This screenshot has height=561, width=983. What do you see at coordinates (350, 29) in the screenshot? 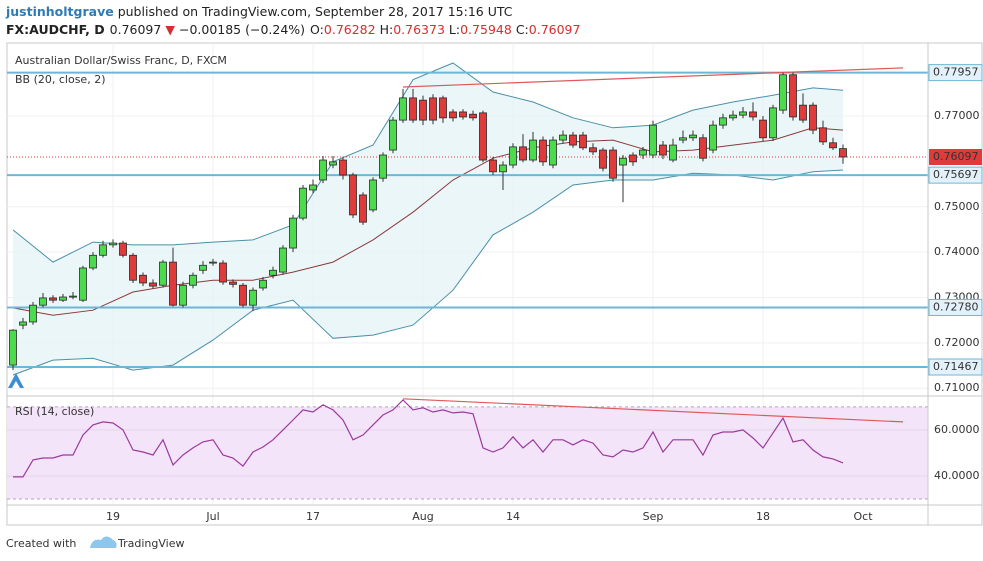
I see `o-value: 0.76282` at bounding box center [350, 29].